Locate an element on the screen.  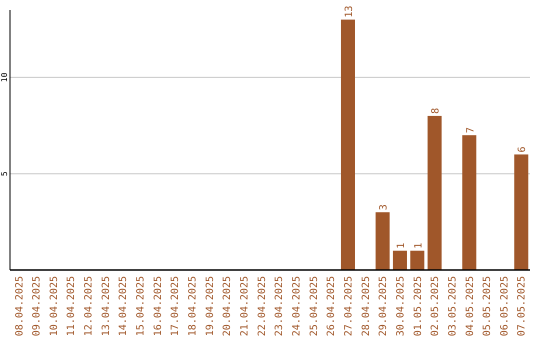
x-tick-label: 15.04.2025 is located at coordinates (141, 306).